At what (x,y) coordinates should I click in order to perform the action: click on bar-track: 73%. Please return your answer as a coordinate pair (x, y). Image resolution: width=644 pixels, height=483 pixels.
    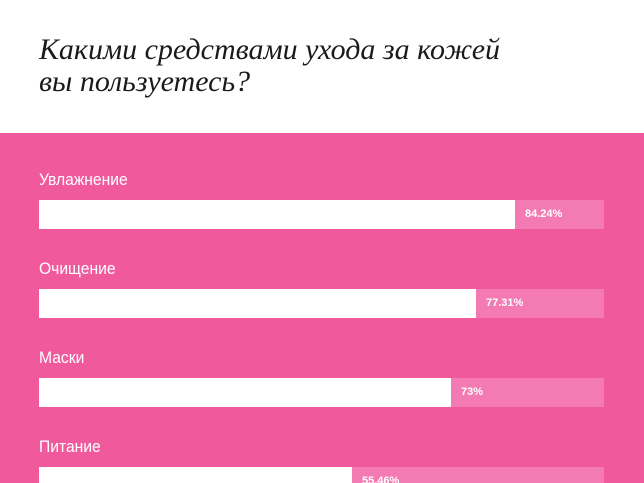
    Looking at the image, I should click on (321, 392).